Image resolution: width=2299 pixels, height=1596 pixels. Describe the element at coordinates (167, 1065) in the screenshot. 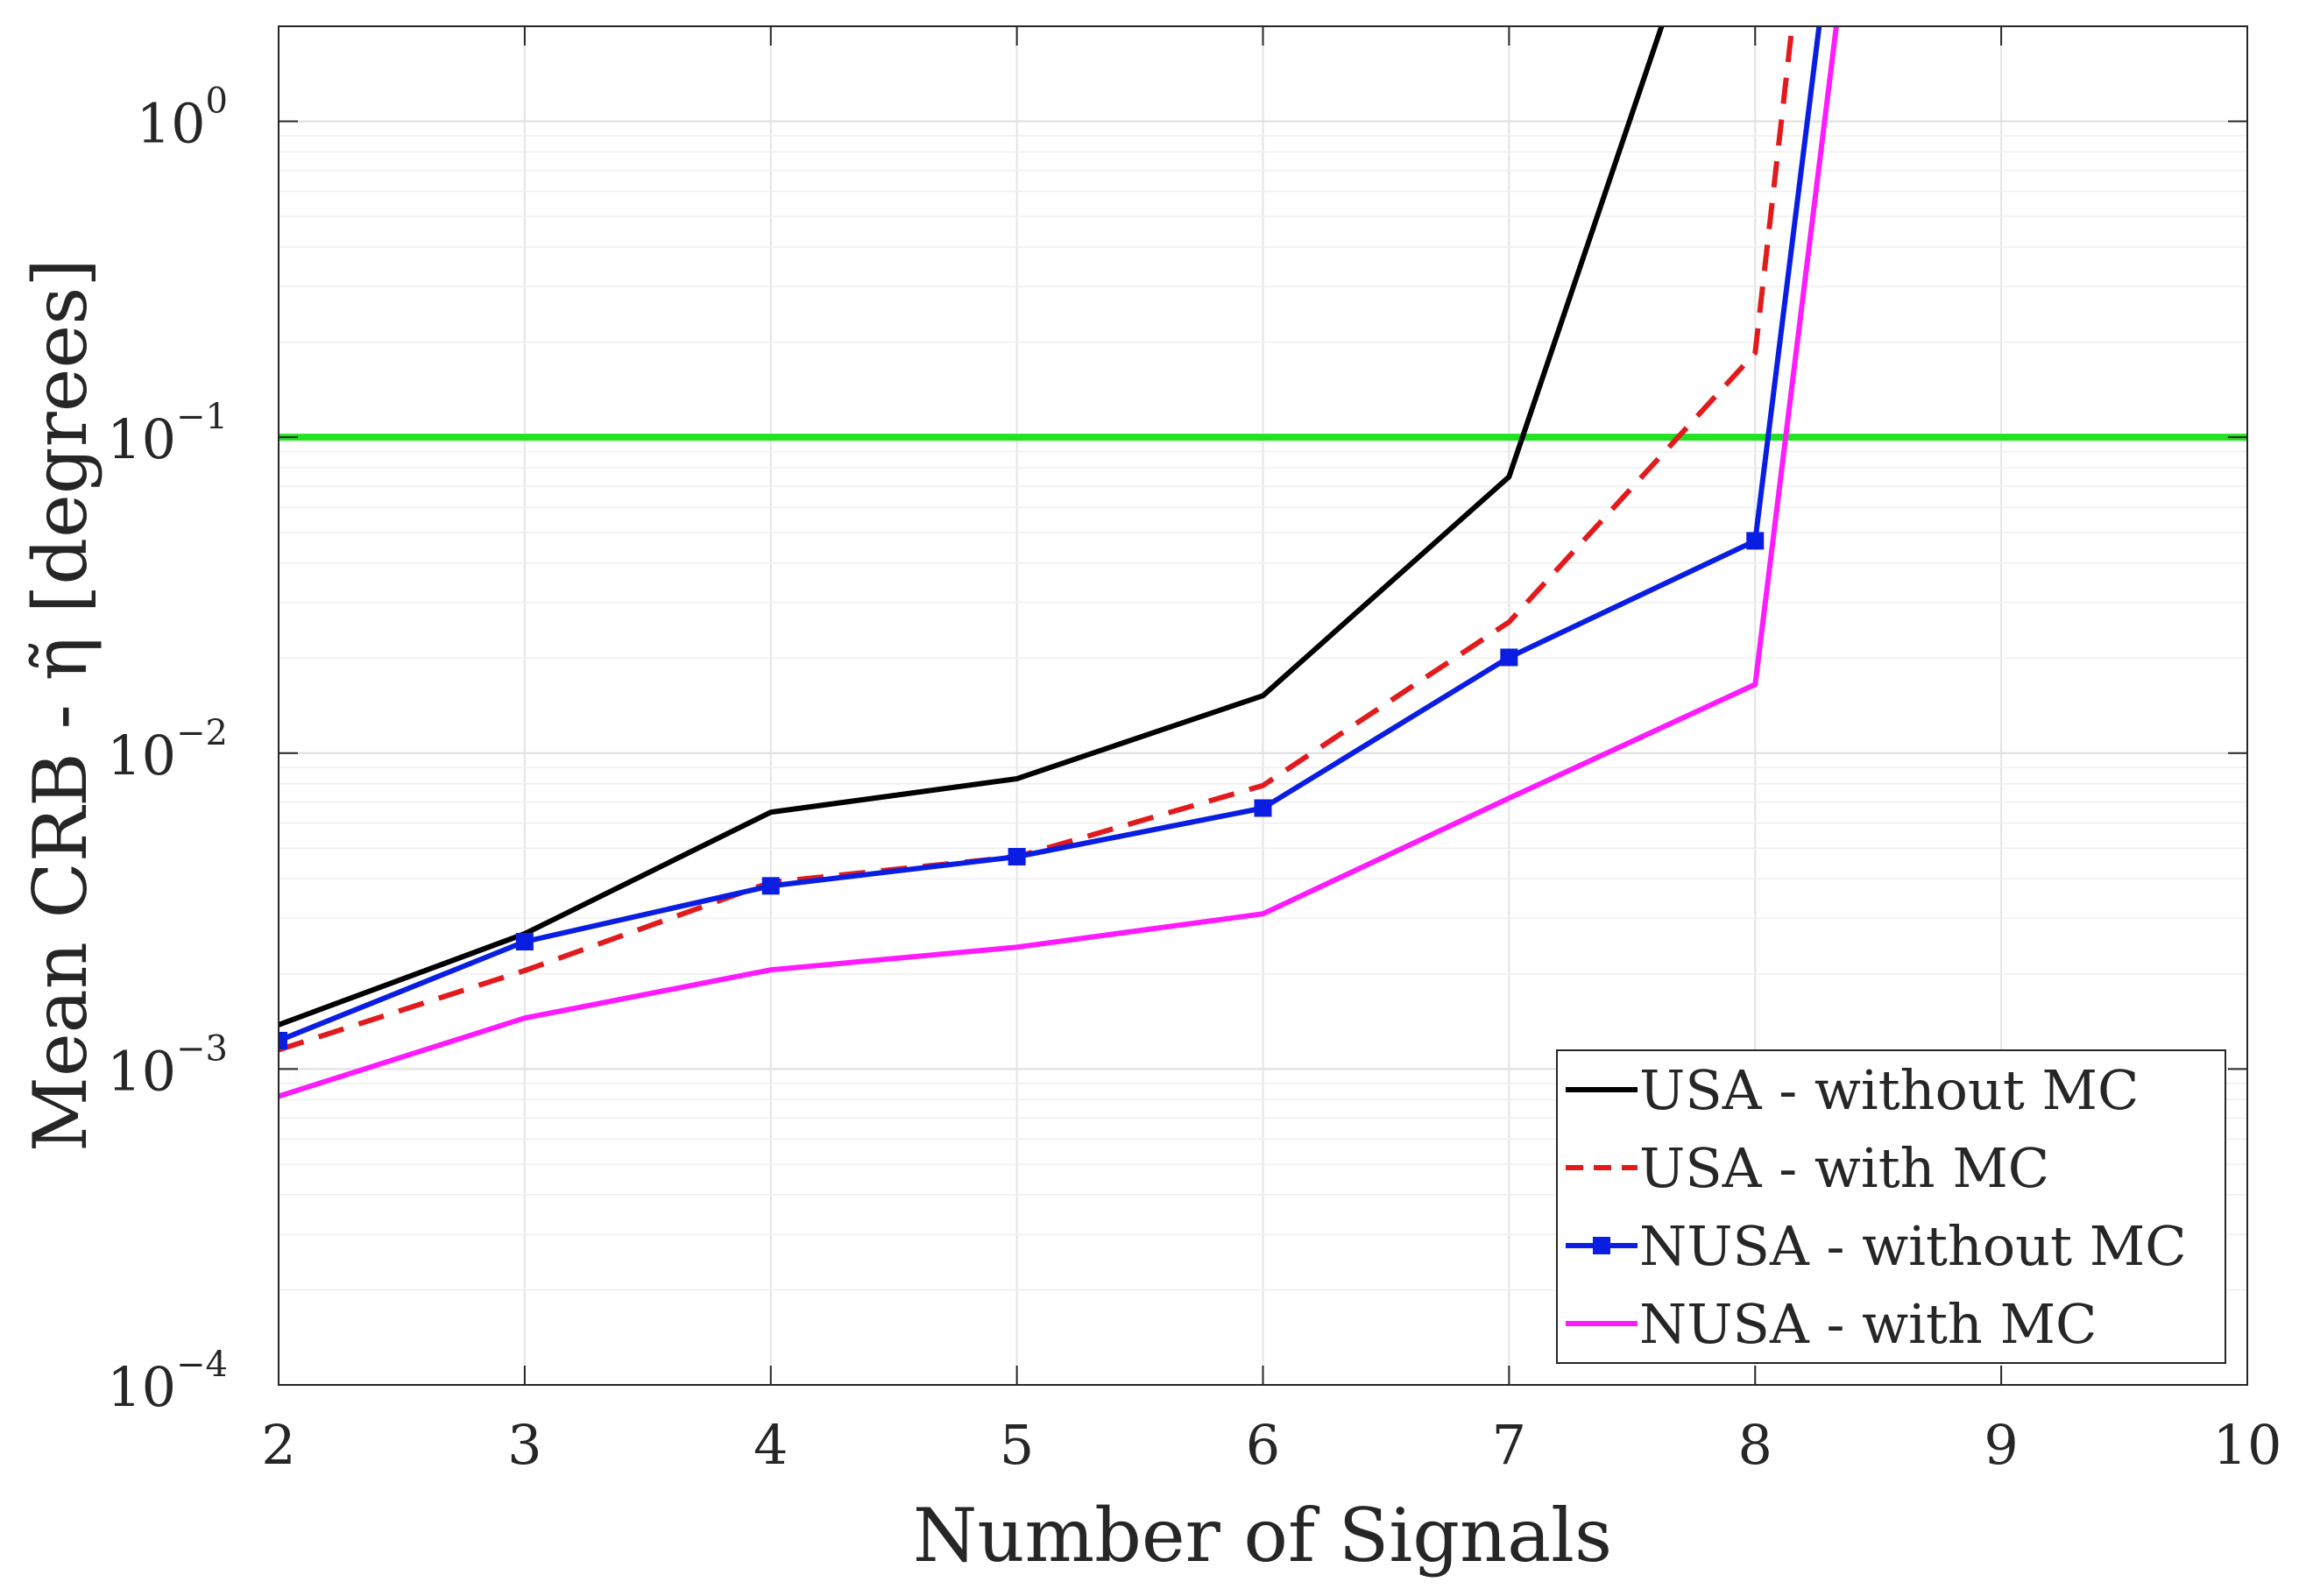

I see `y-tick-label: 10⁻³` at that location.